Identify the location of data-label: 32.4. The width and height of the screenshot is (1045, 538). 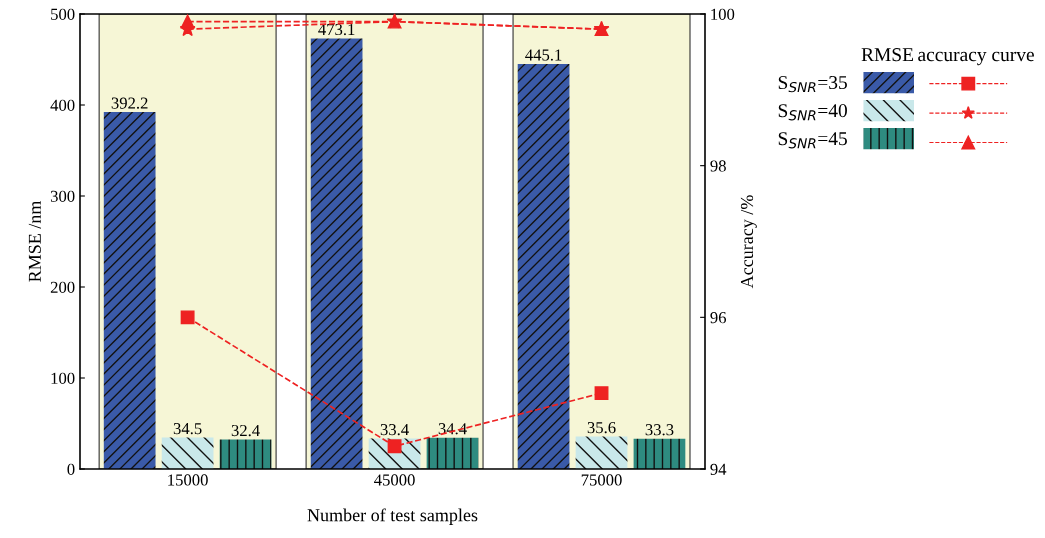
(245, 430).